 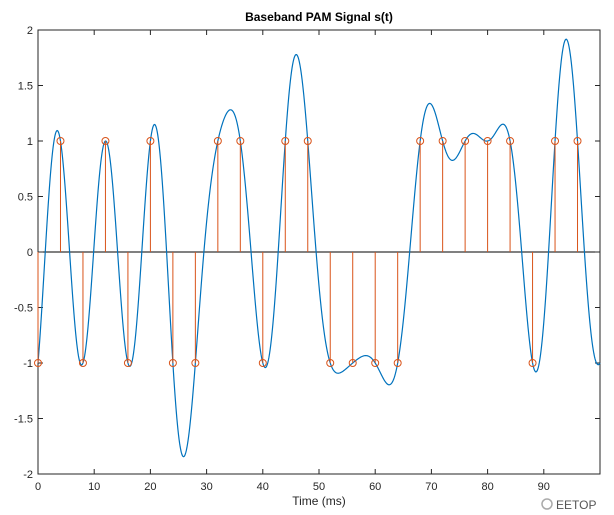 I want to click on y-tick-label: -2, so click(x=28, y=475).